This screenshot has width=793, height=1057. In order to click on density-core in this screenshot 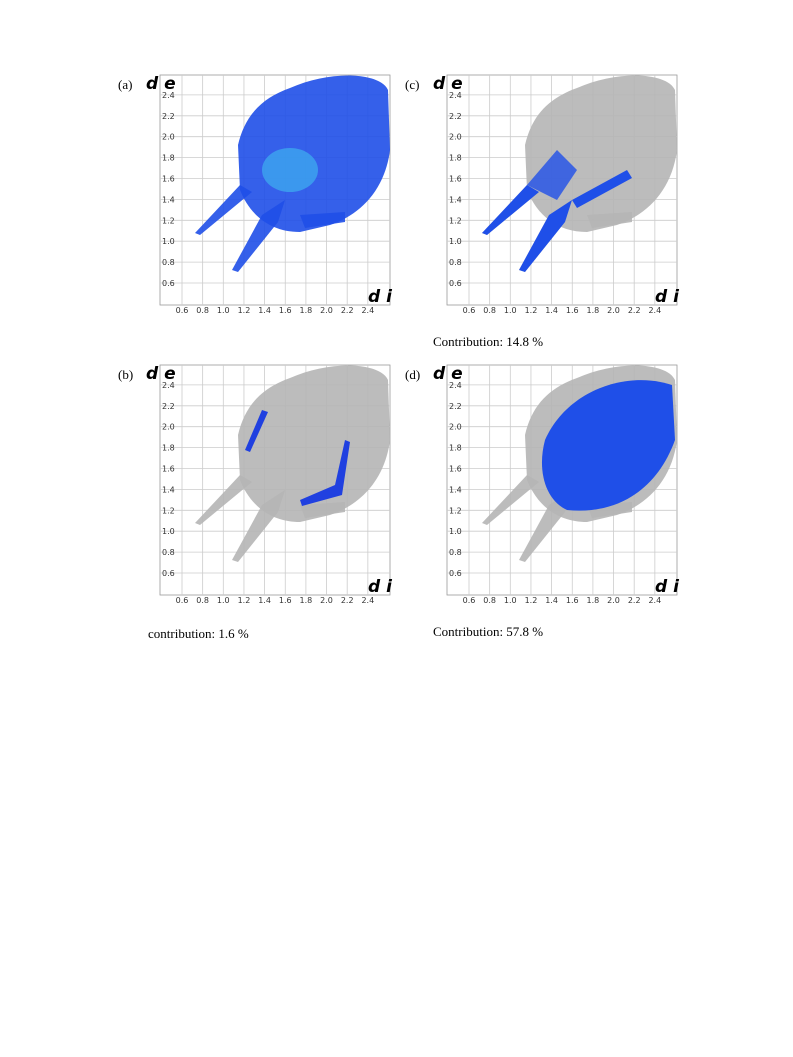, I will do `click(290, 170)`.